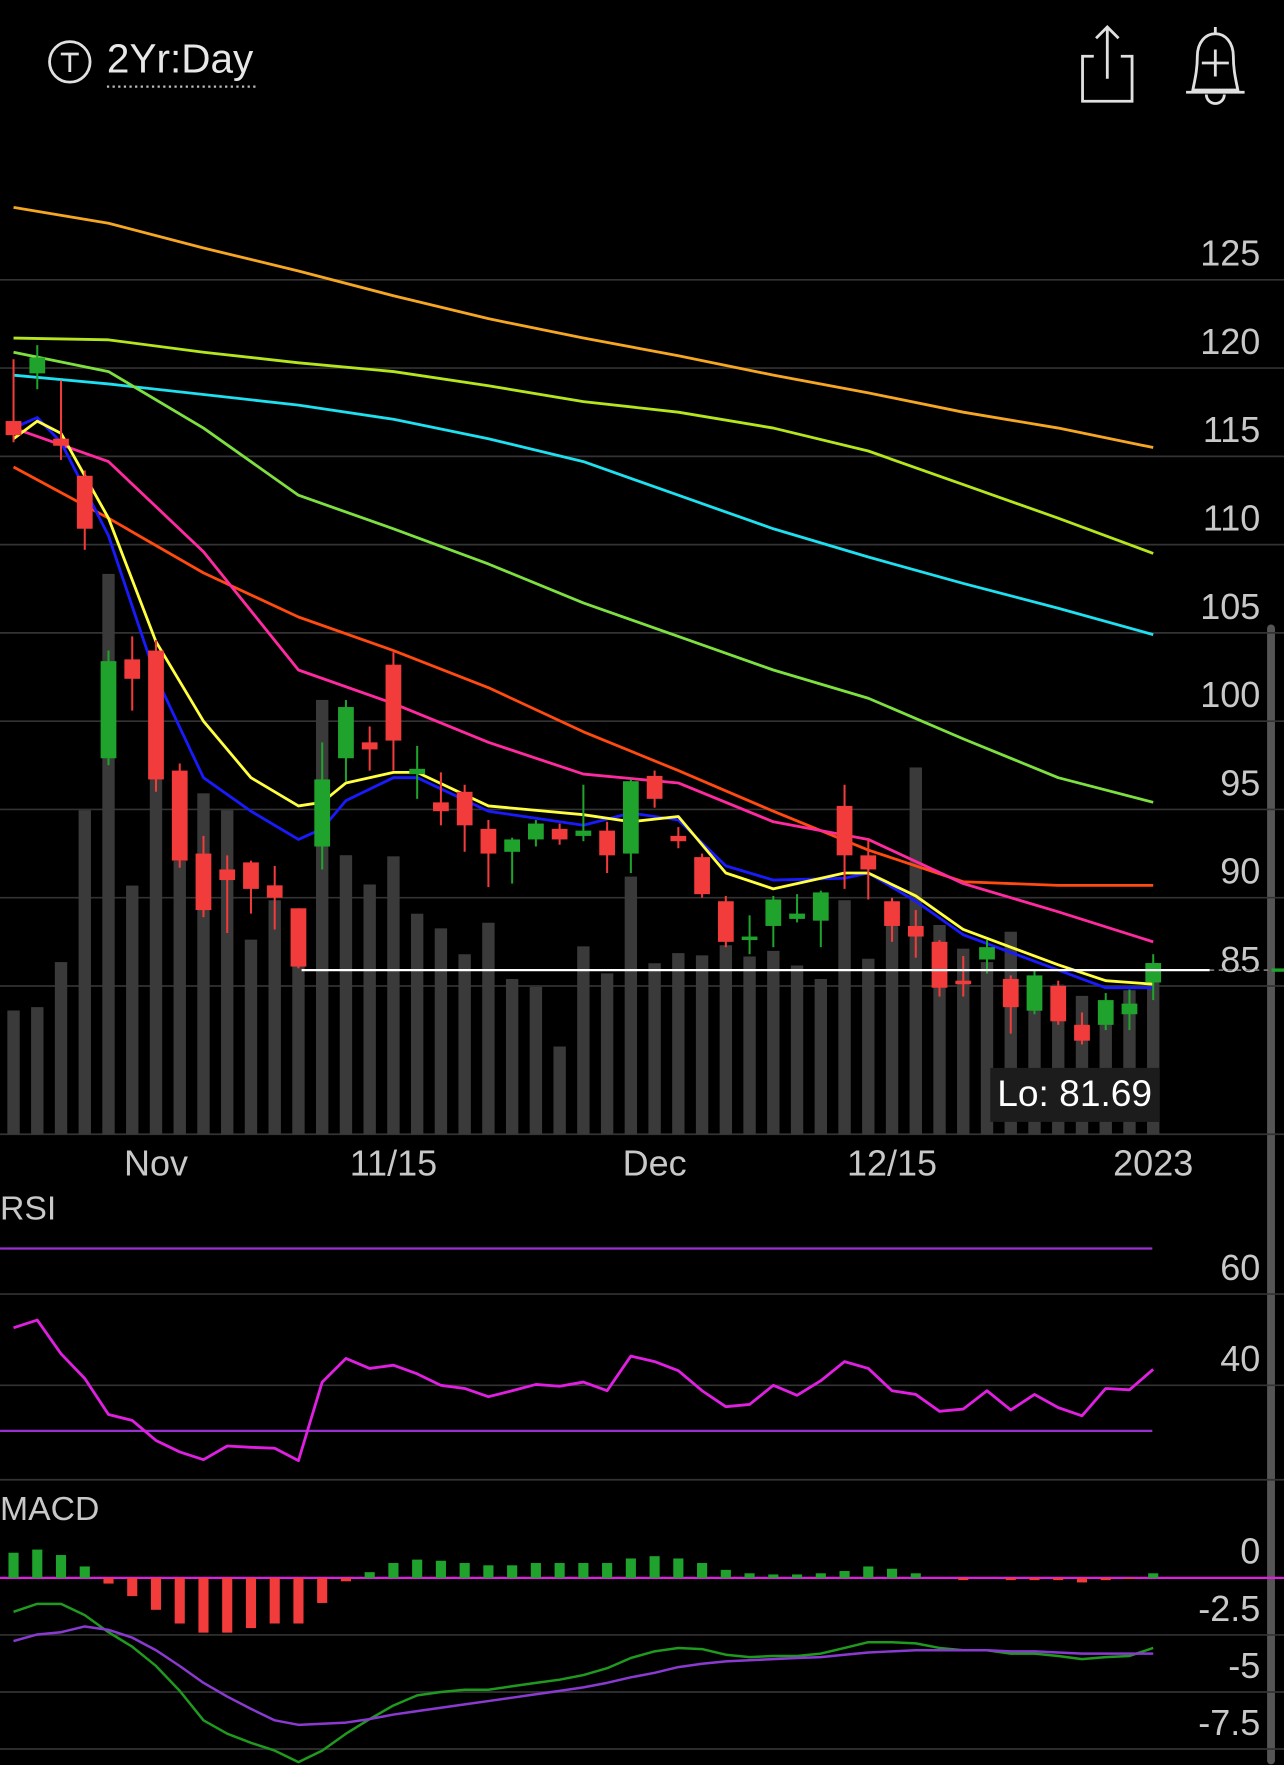 The image size is (1284, 1765). Describe the element at coordinates (892, 1162) in the screenshot. I see `x-tick-label: 12/15` at that location.